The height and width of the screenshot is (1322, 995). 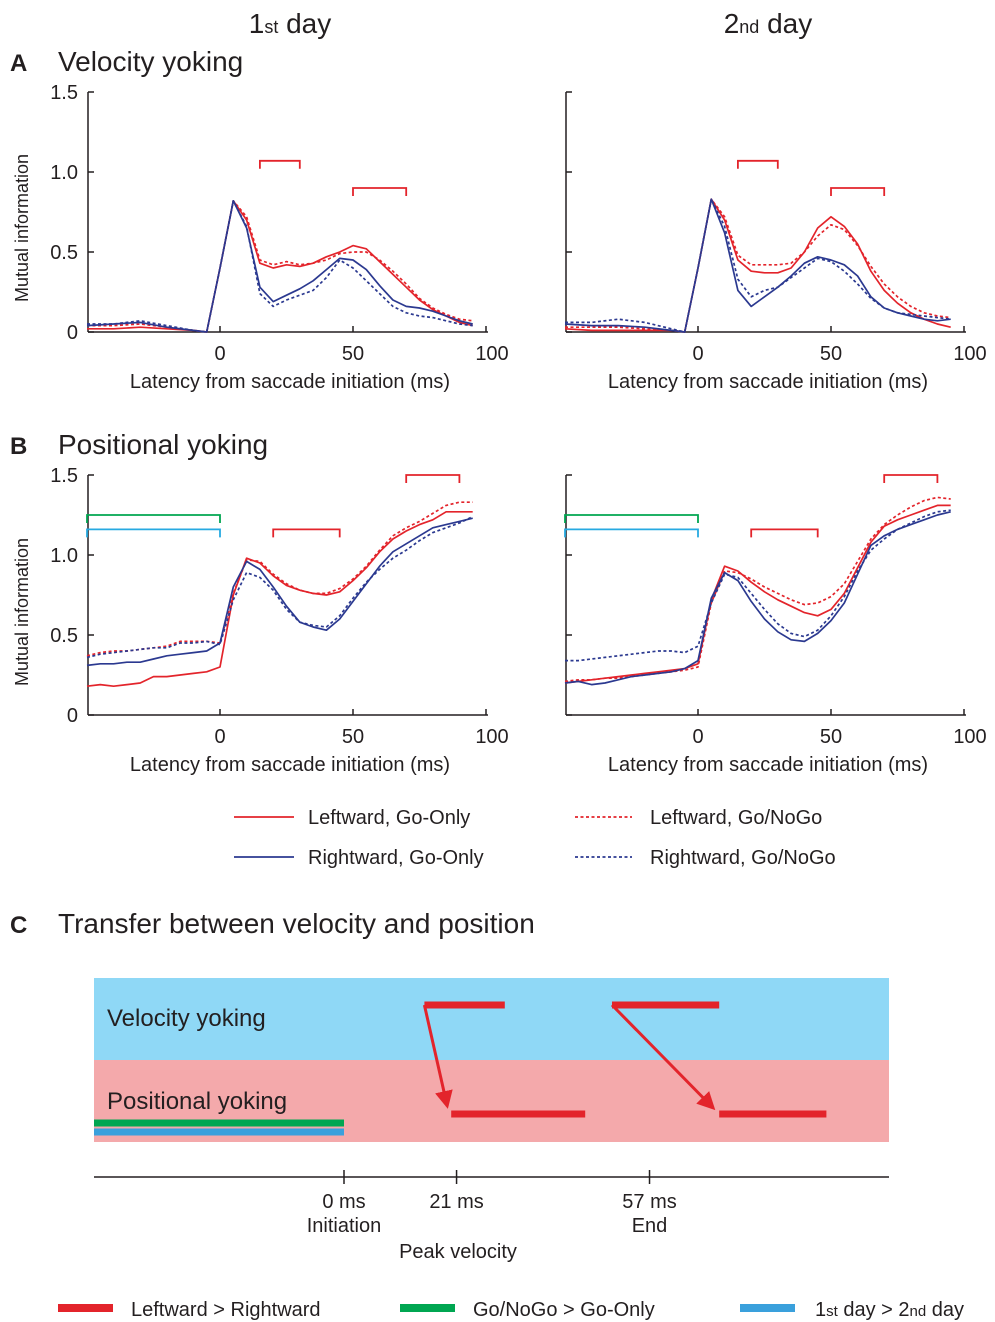 What do you see at coordinates (456, 1202) in the screenshot?
I see `timeline-tick-label: 21 ms` at bounding box center [456, 1202].